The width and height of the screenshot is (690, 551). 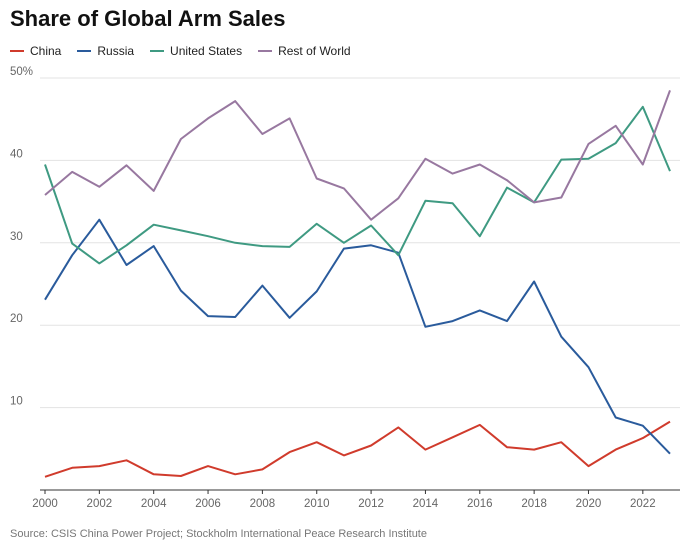 What do you see at coordinates (16, 154) in the screenshot?
I see `y-tick-label: 40` at bounding box center [16, 154].